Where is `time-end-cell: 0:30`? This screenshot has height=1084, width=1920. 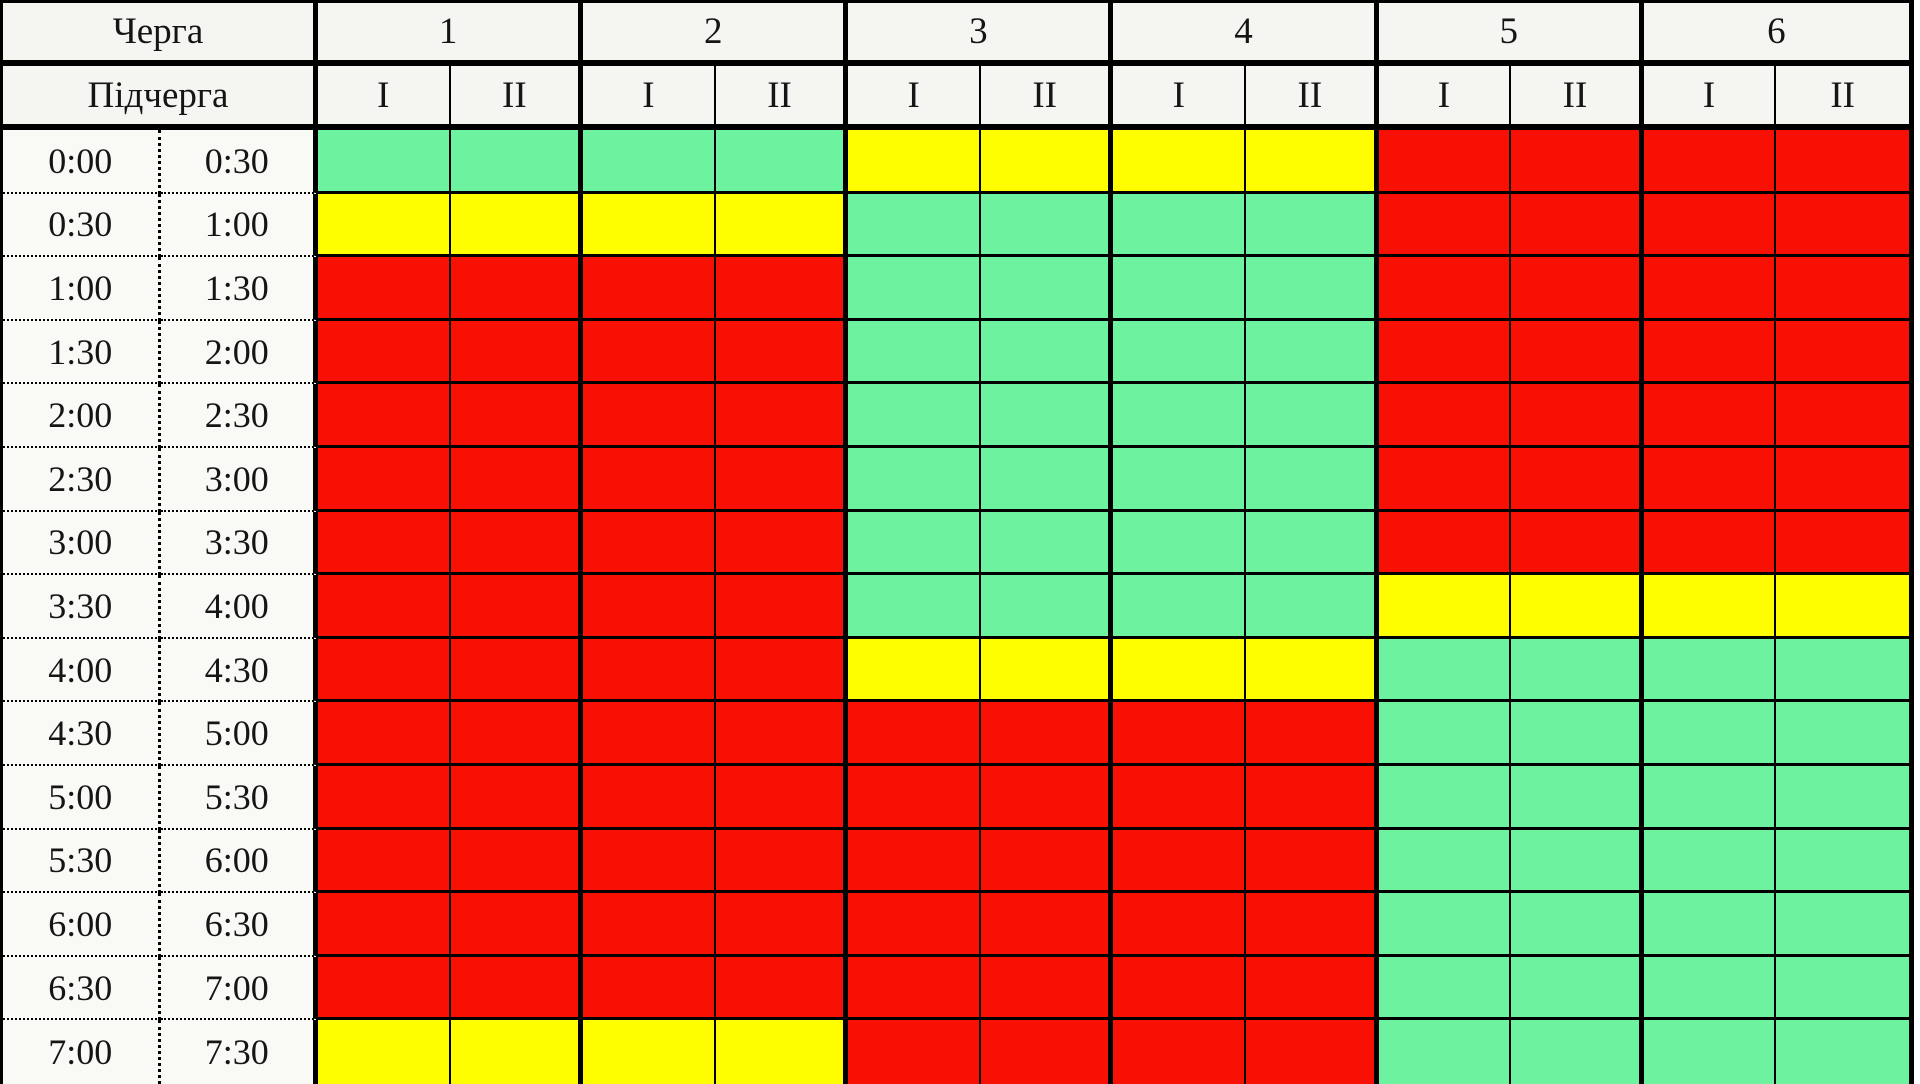 time-end-cell: 0:30 is located at coordinates (239, 162).